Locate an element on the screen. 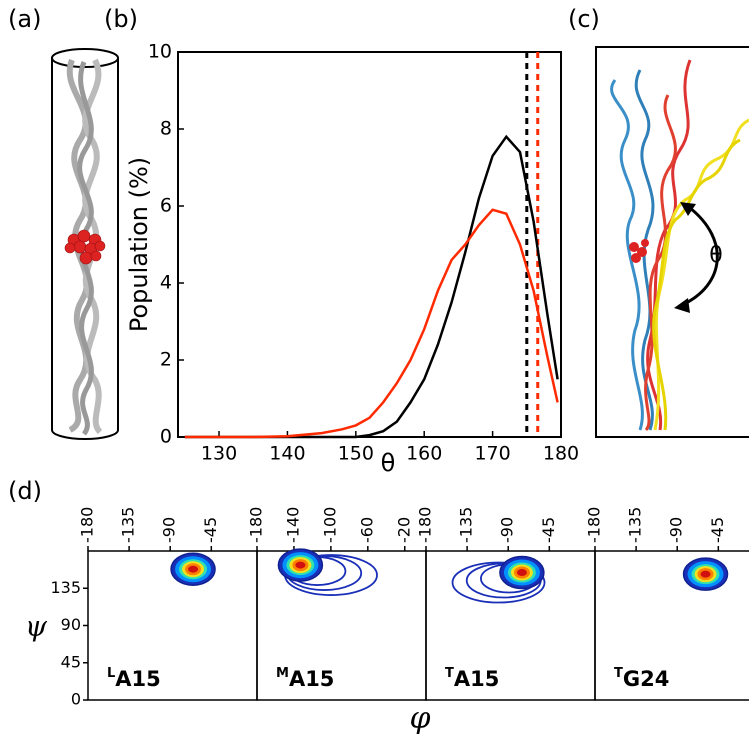 The image size is (749, 739). x-tick-label: -100 is located at coordinates (329, 525).